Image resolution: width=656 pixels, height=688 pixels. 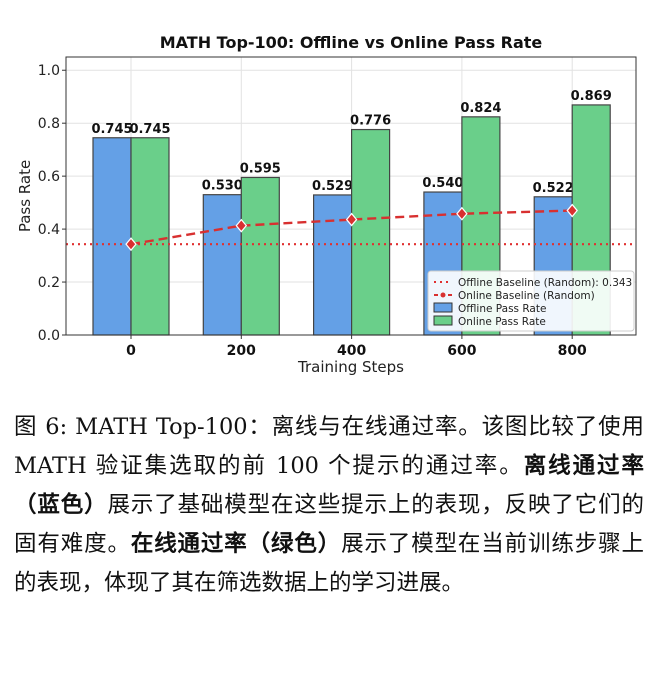 What do you see at coordinates (49, 124) in the screenshot?
I see `y-tick-label: 0.8` at bounding box center [49, 124].